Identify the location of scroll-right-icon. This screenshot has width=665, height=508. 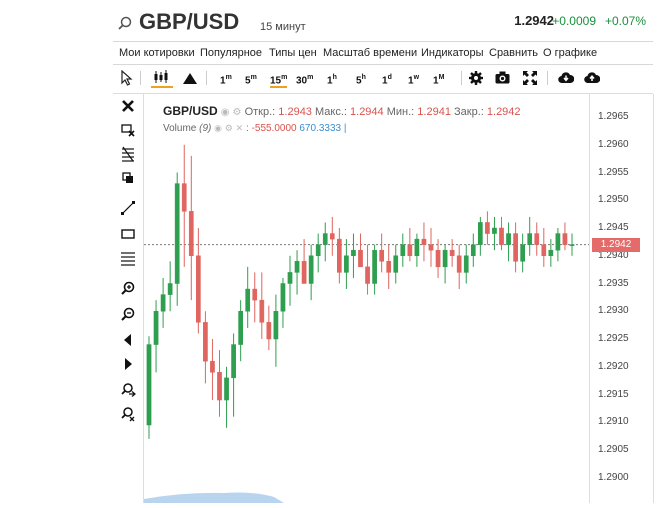
(128, 364).